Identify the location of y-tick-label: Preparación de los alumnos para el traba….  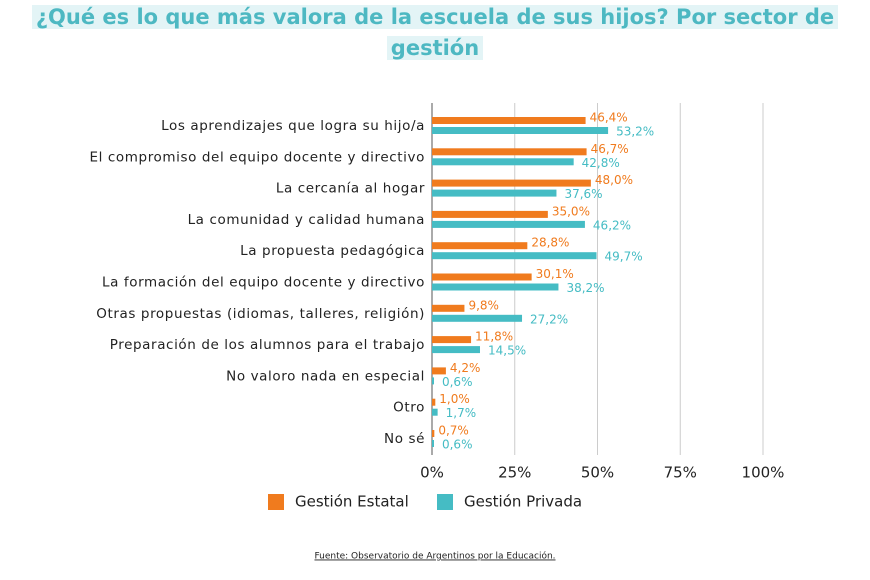
(267, 345).